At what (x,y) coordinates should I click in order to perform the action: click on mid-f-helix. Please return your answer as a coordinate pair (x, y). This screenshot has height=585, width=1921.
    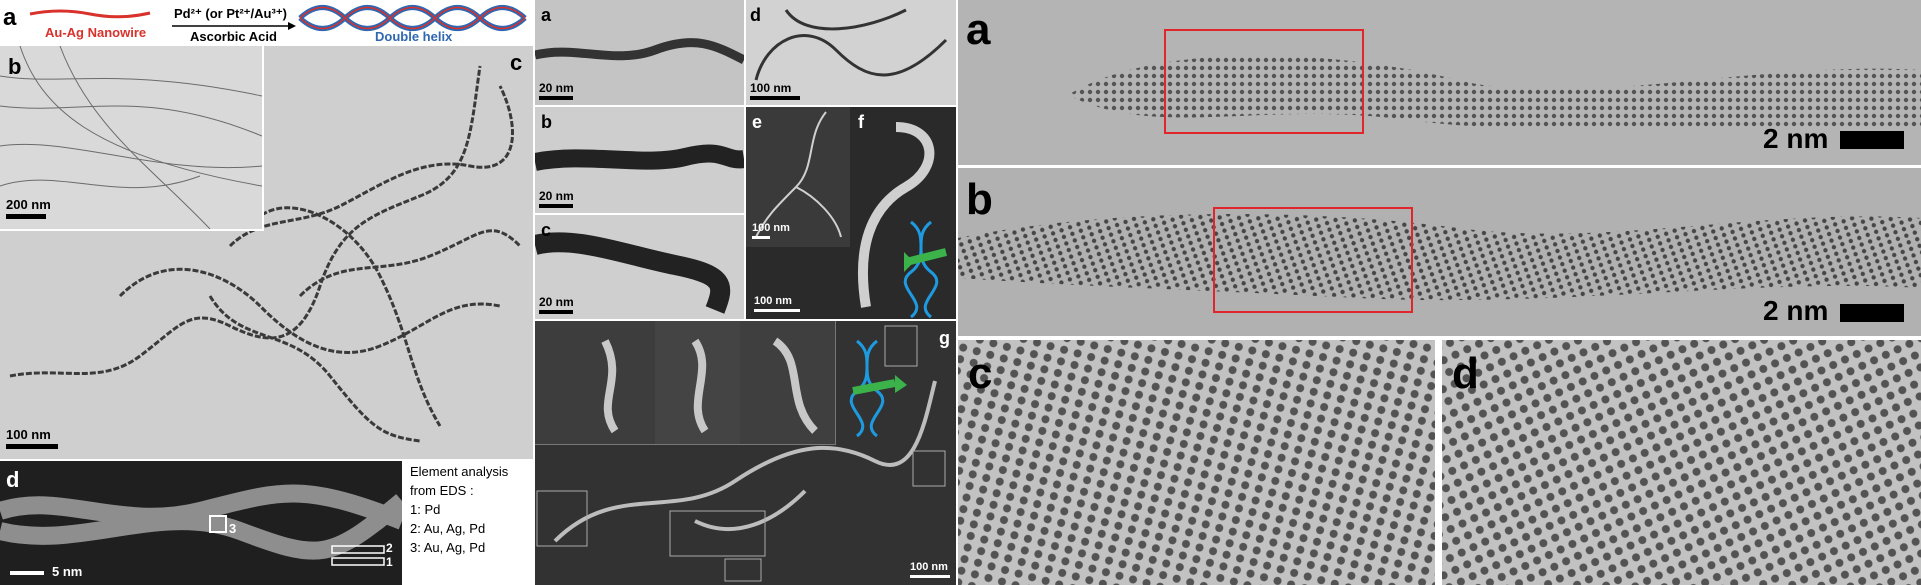
    Looking at the image, I should click on (902, 220).